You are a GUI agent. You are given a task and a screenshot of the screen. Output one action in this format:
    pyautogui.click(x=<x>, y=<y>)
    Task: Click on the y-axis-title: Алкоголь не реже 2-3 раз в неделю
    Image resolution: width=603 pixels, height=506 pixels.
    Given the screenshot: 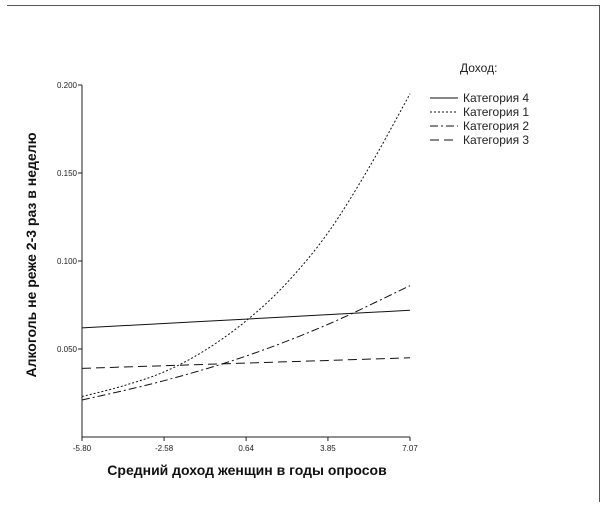 What is the action you would take?
    pyautogui.click(x=31, y=254)
    